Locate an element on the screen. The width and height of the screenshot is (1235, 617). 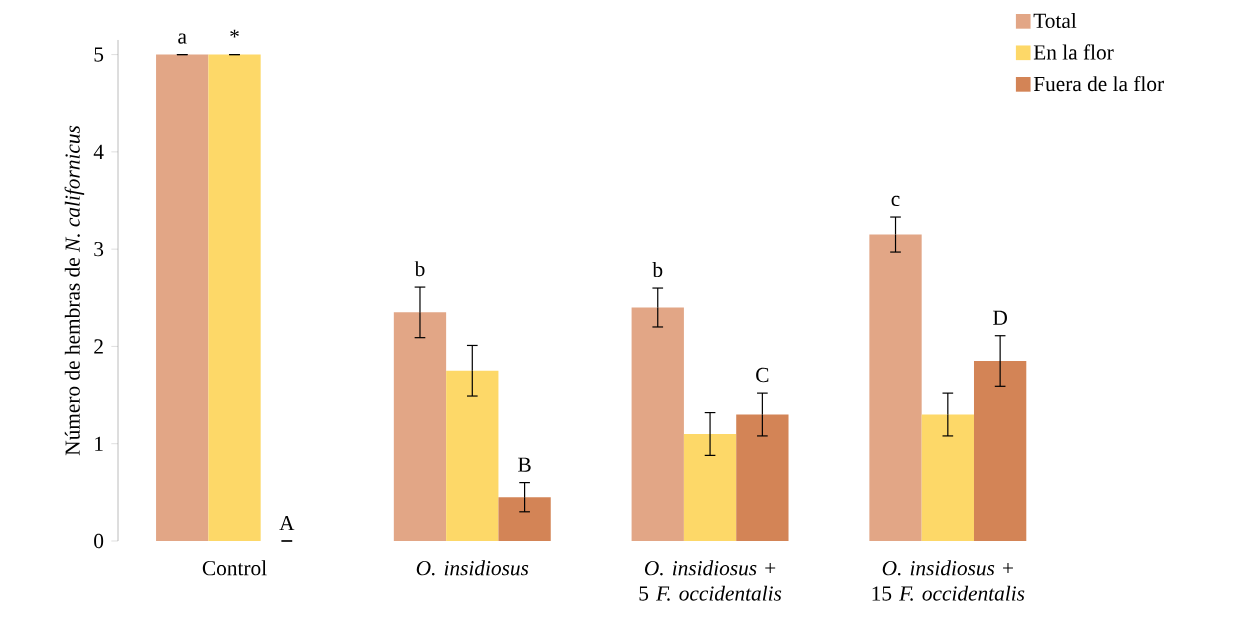
category-label: O. insidiosus + 5 F. occidentalis is located at coordinates (710, 580).